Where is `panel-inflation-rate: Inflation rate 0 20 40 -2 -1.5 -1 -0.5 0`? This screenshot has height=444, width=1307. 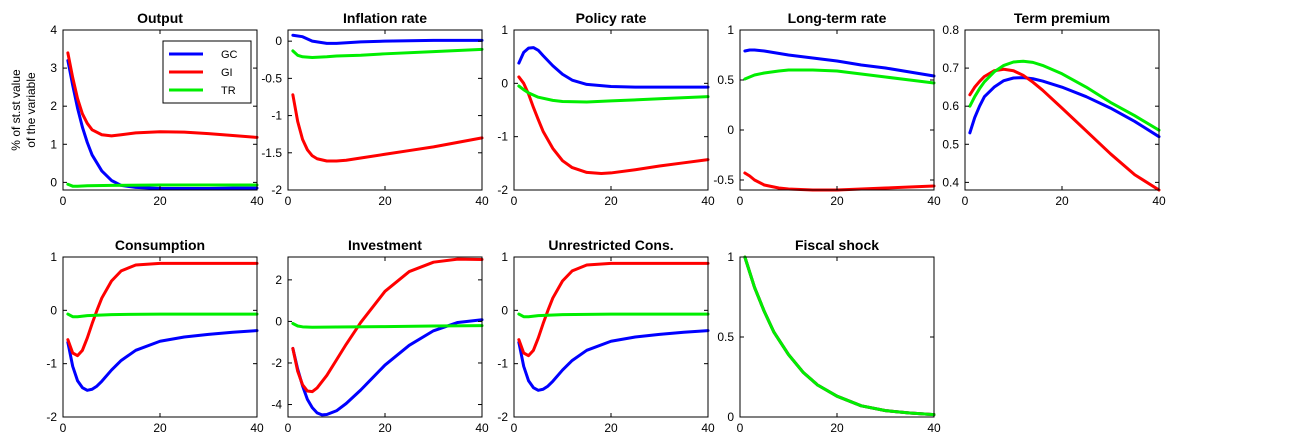 panel-inflation-rate: Inflation rate 0 20 40 -2 -1.5 -1 -0.5 0 is located at coordinates (375, 109).